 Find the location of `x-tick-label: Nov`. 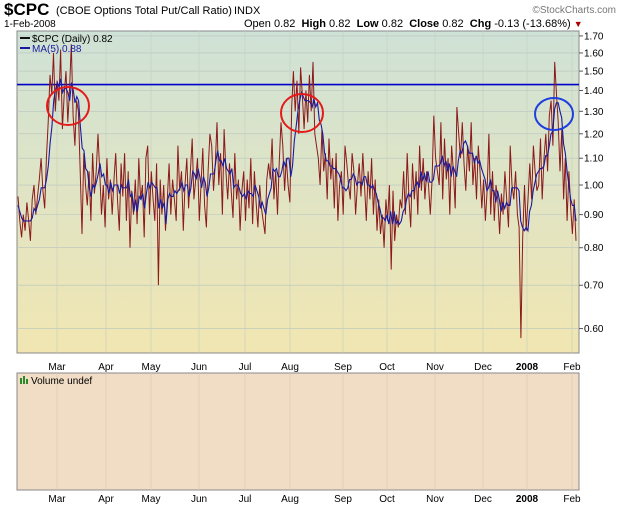

x-tick-label: Nov is located at coordinates (435, 367).